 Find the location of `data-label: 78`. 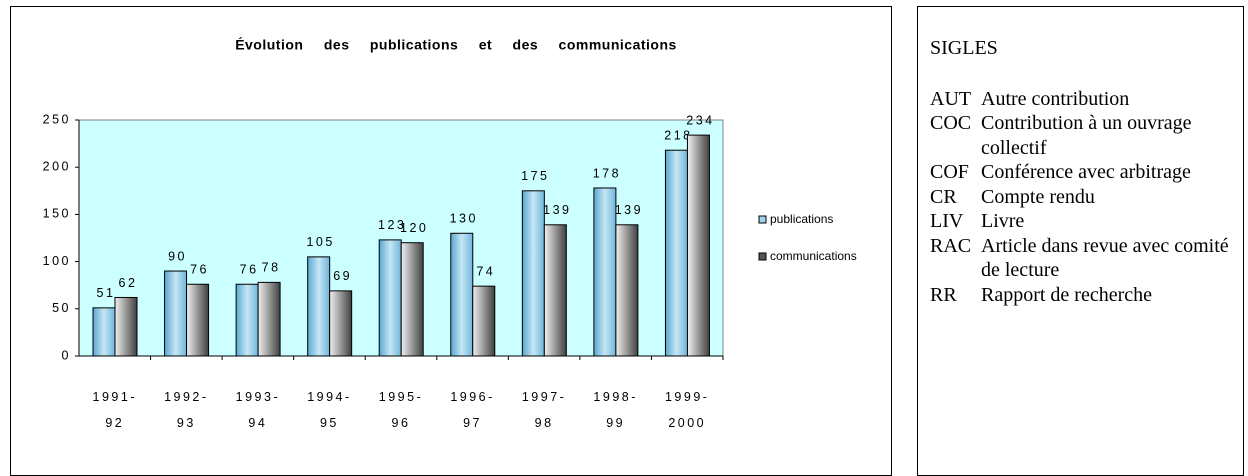

data-label: 78 is located at coordinates (271, 268).